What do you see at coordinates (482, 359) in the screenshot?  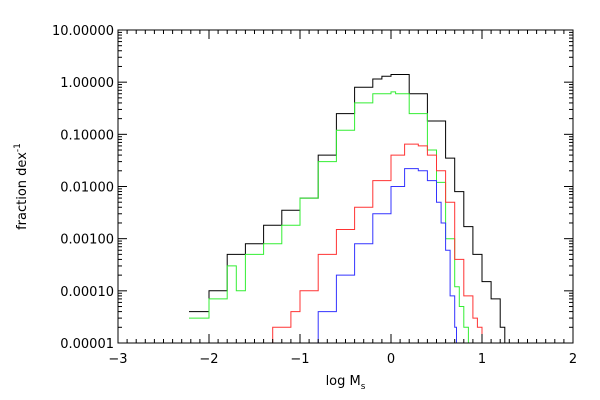 I see `x-tick-label: 1` at bounding box center [482, 359].